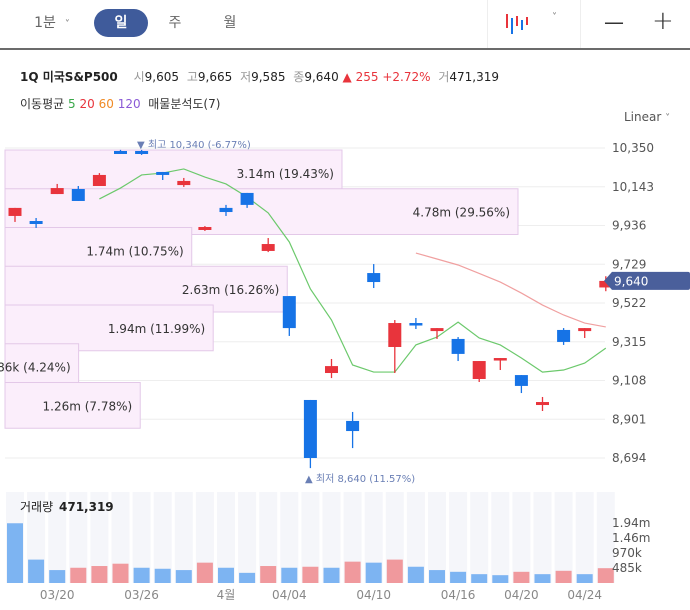 The height and width of the screenshot is (610, 690). What do you see at coordinates (643, 117) in the screenshot?
I see `scale-mode-label: Linear` at bounding box center [643, 117].